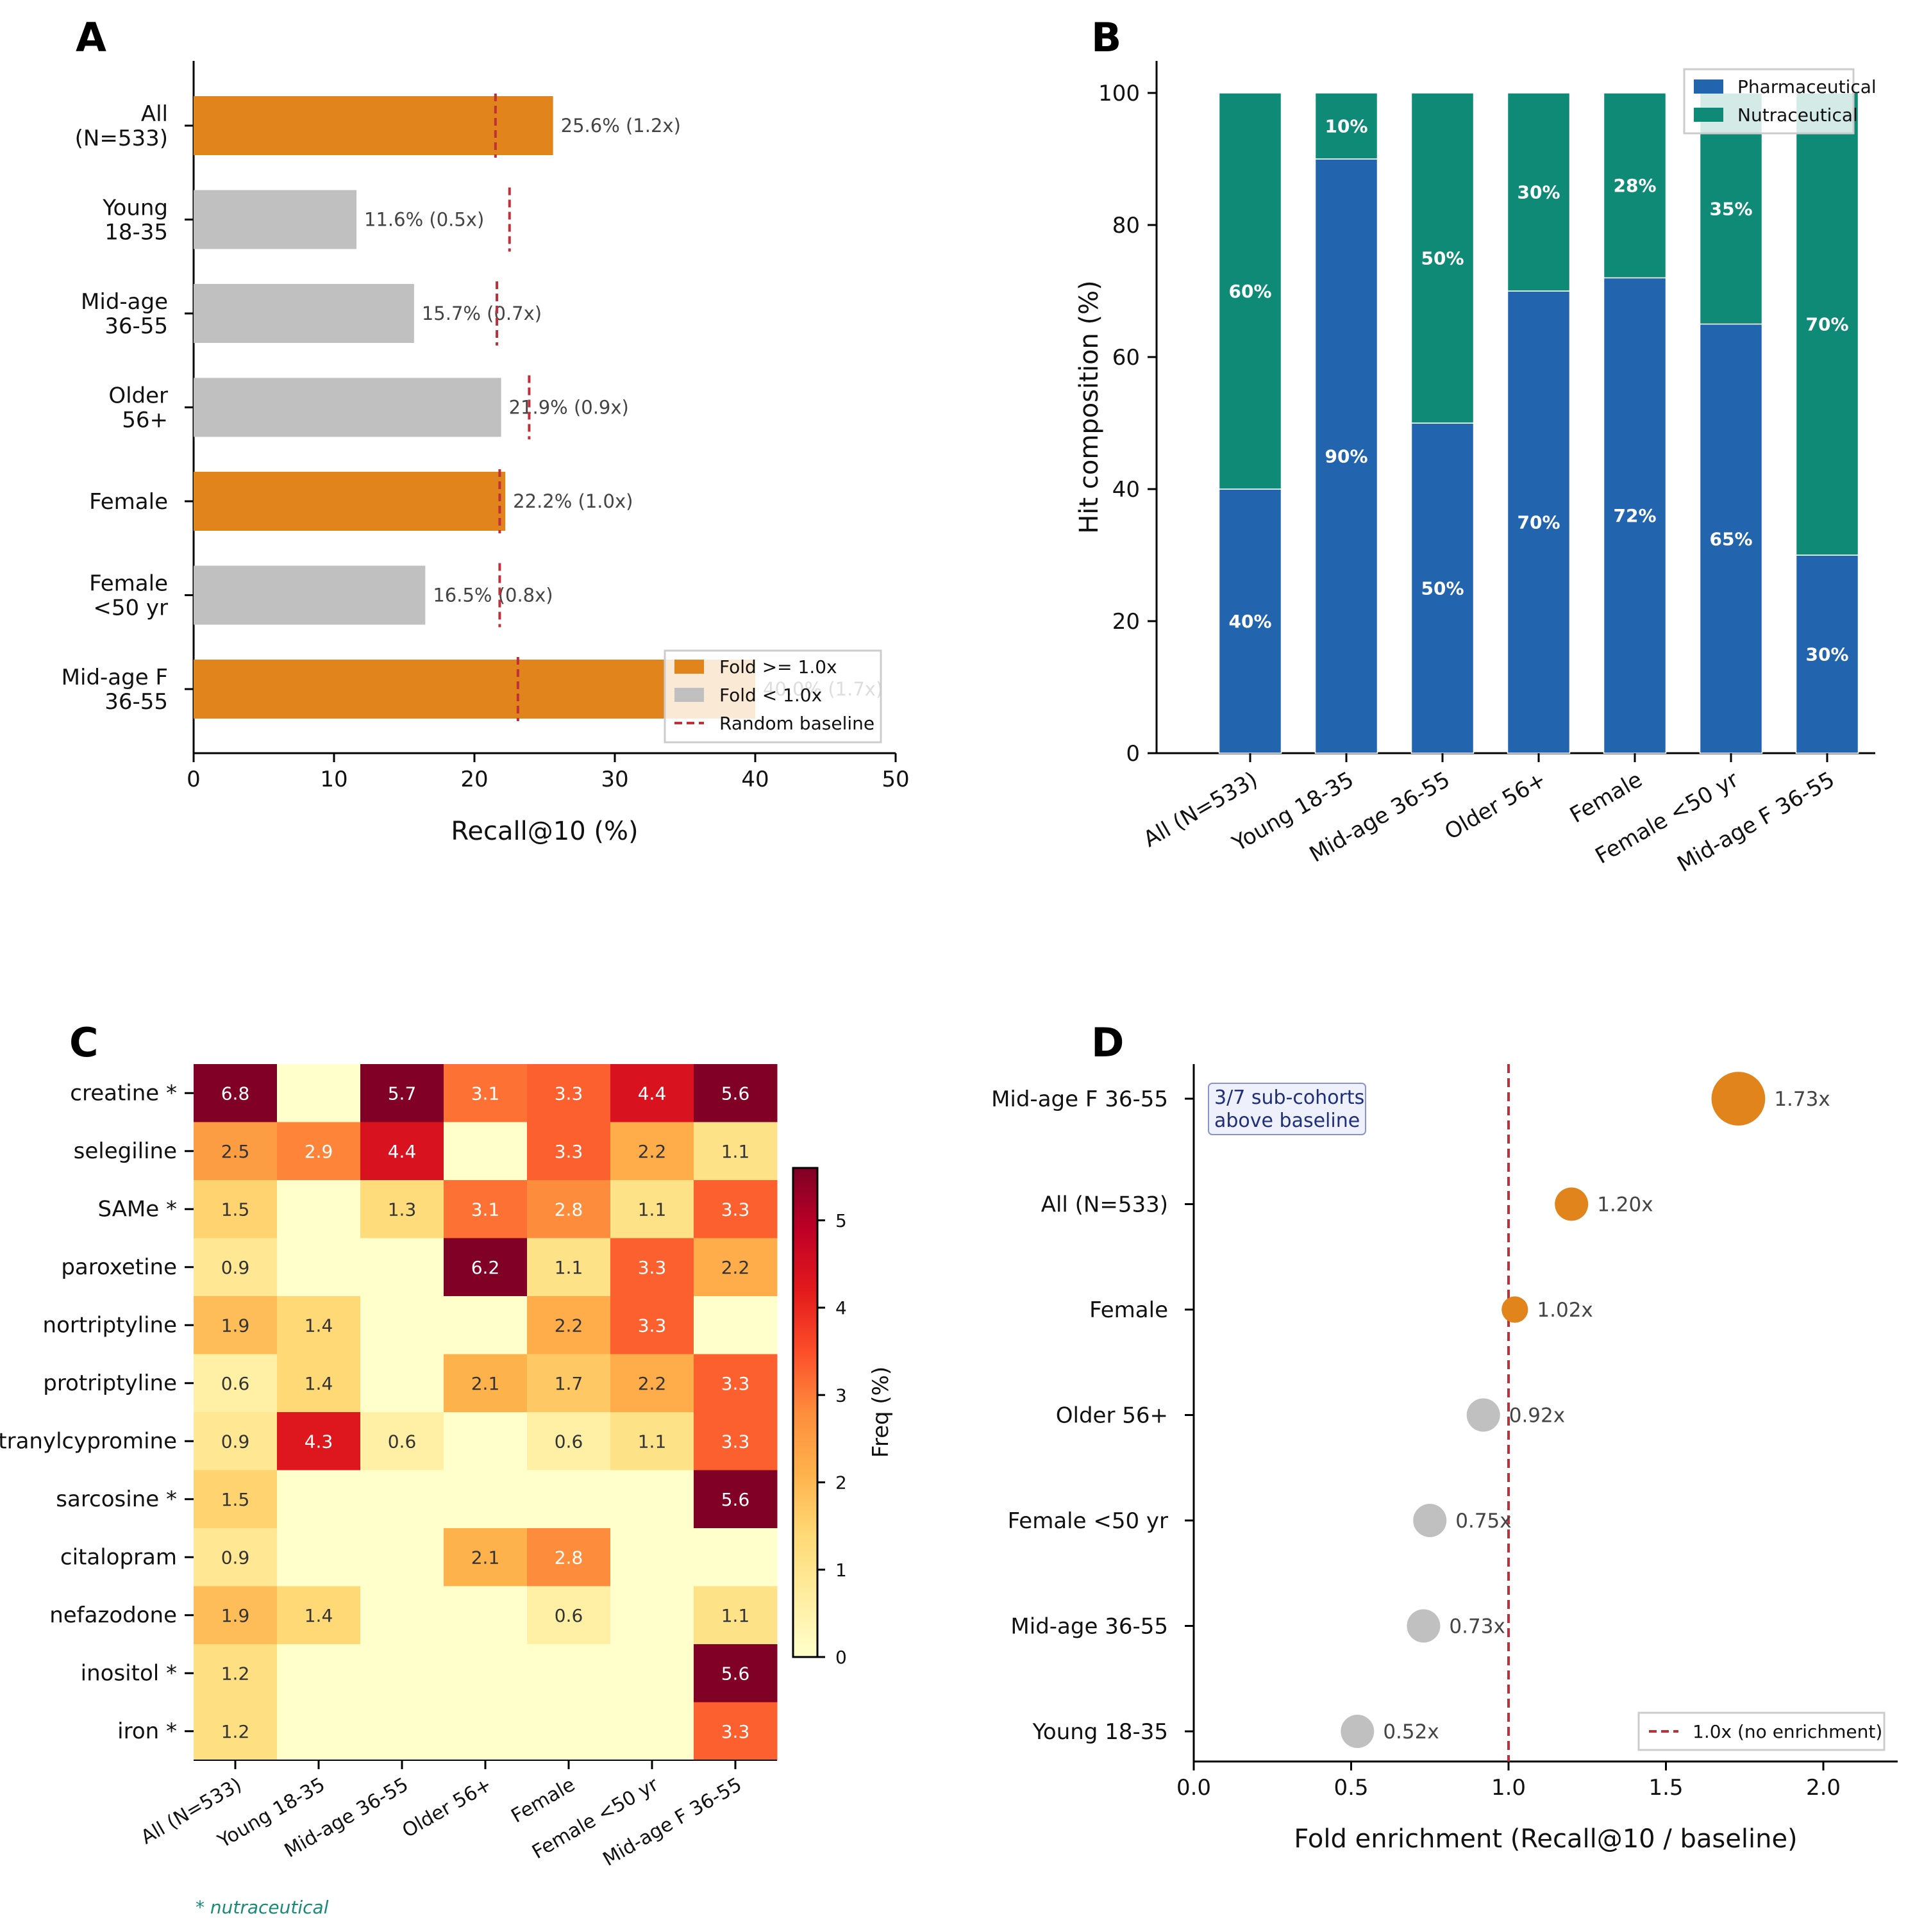  I want to click on d-point-label-1: 1.20x, so click(1625, 1206).